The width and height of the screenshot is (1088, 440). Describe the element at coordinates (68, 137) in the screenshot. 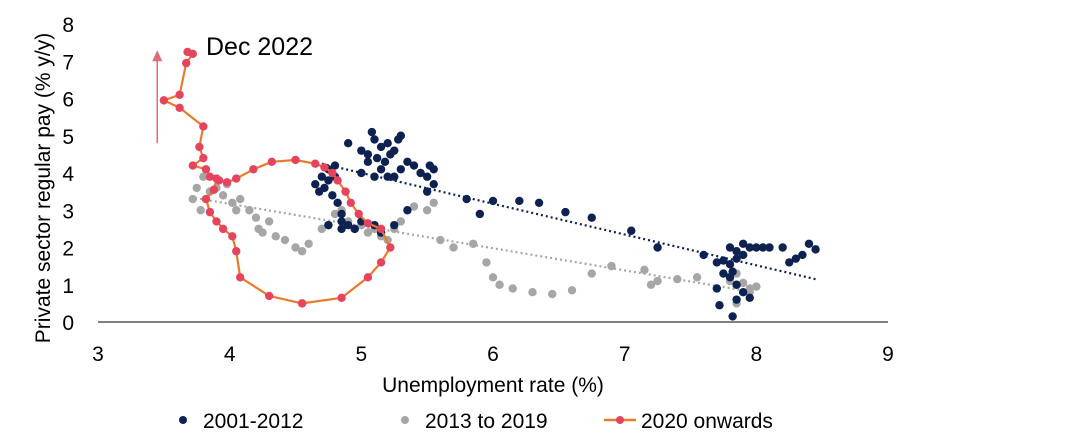

I see `y-tick-label: 5` at that location.